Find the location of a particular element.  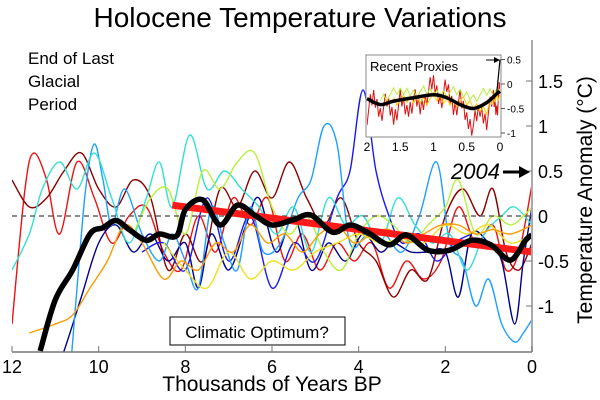

marker-2004-arrow-icon is located at coordinates (516, 172).